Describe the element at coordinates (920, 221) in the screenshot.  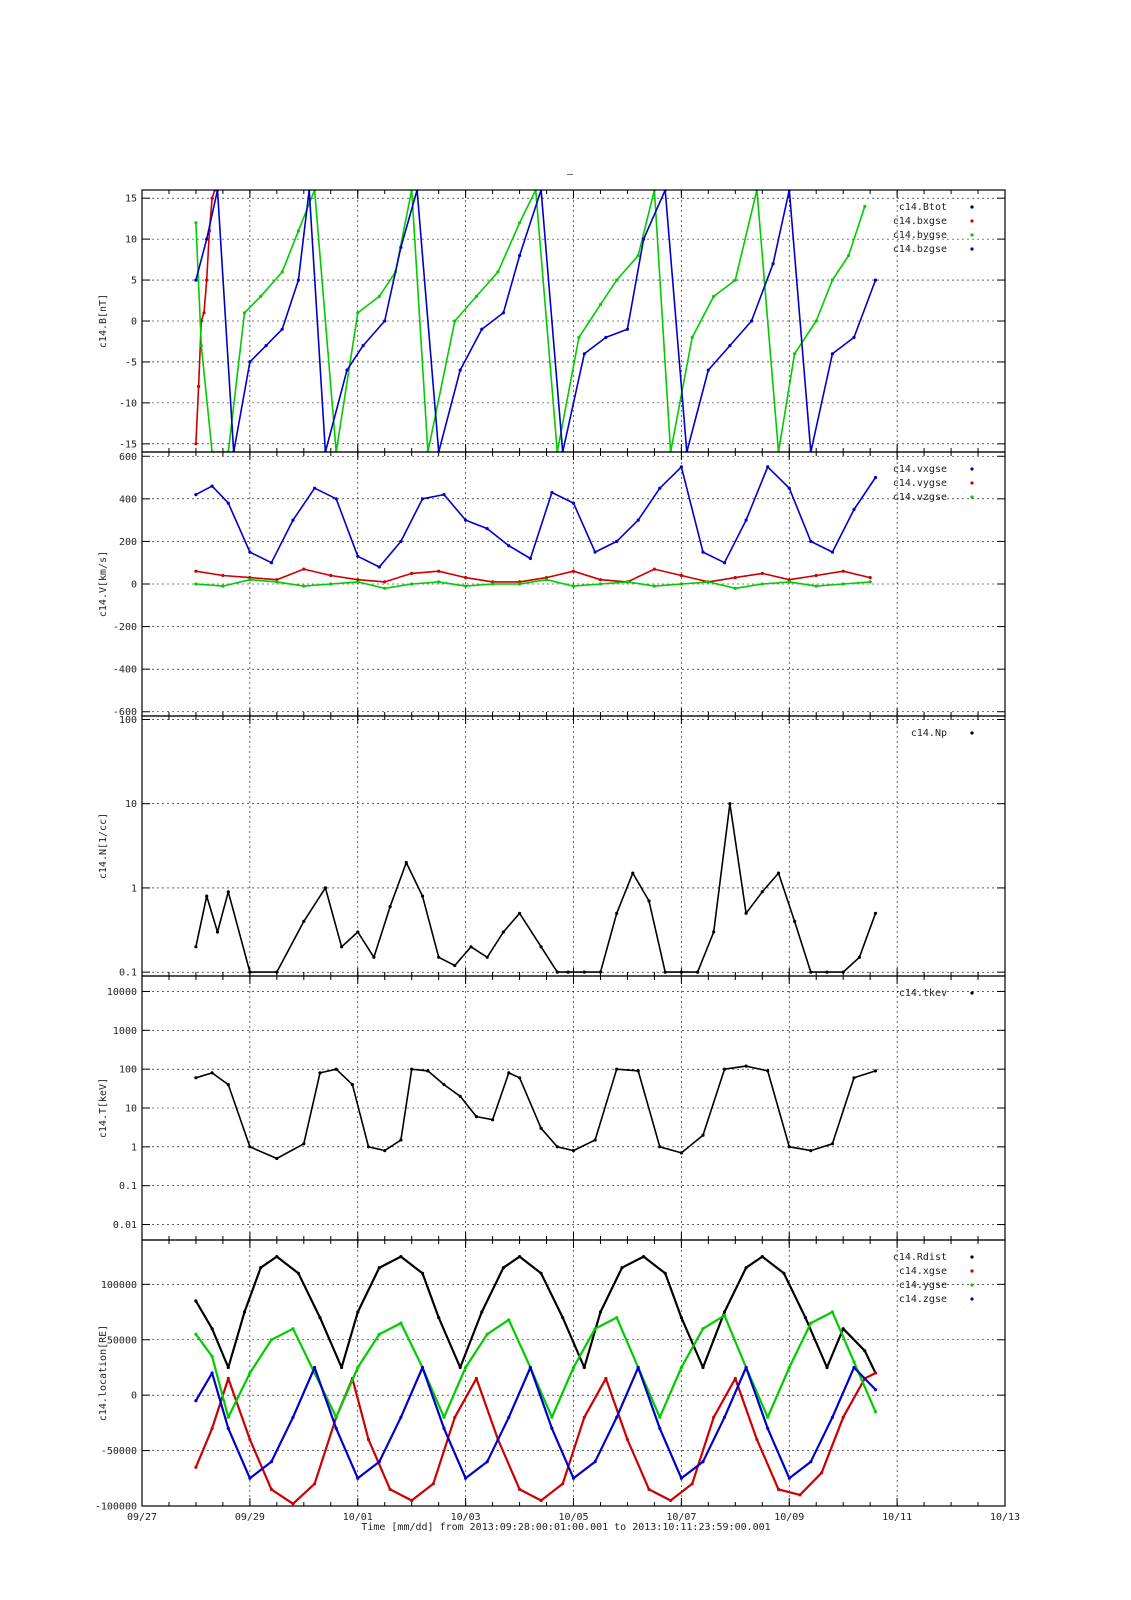
I see `legend-label: c14.bxgse` at that location.